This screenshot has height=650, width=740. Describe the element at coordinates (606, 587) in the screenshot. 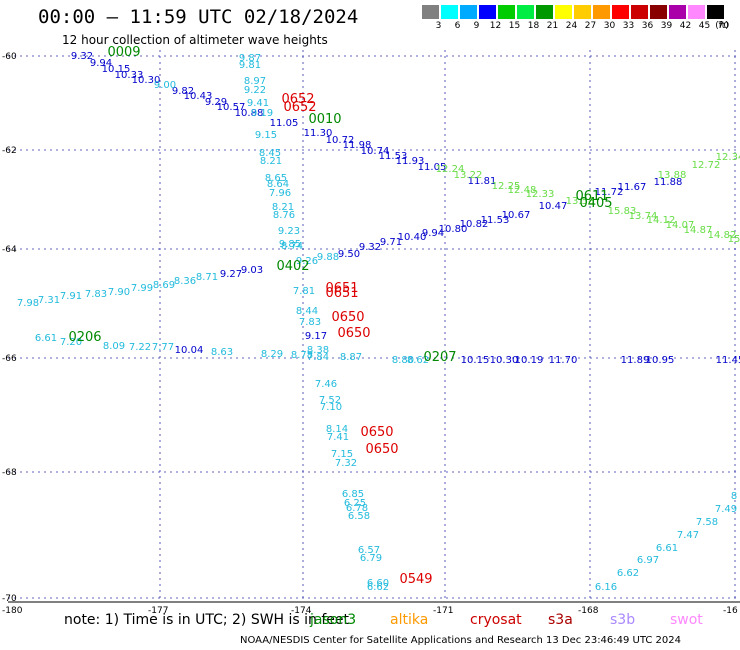

I see `wave-height-value: 6.16` at that location.